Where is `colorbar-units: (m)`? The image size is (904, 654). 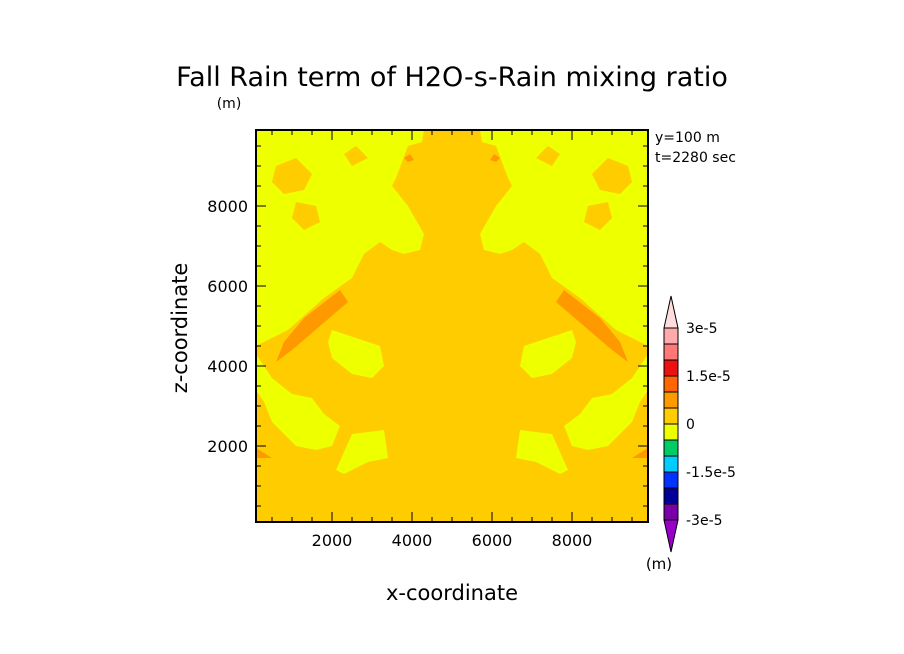 colorbar-units: (m) is located at coordinates (659, 564).